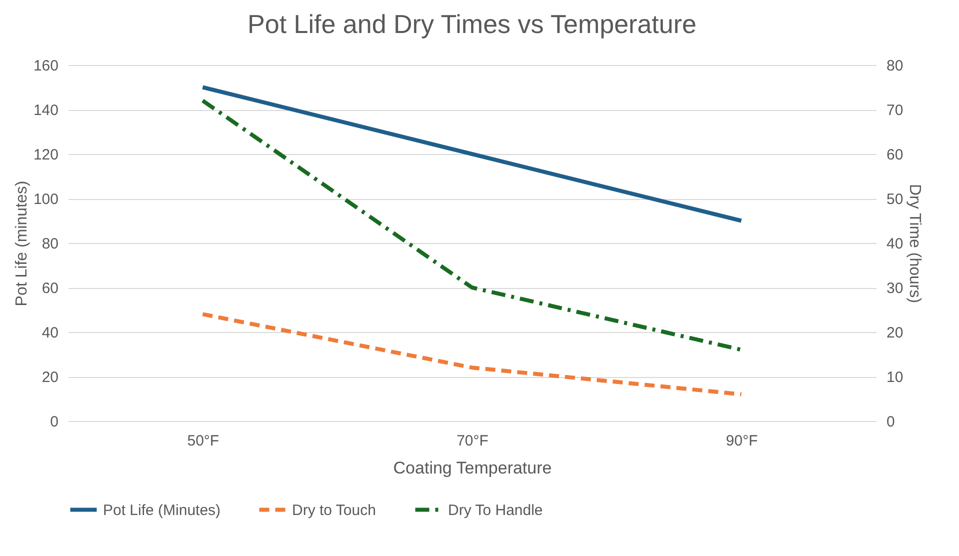 The height and width of the screenshot is (556, 959). What do you see at coordinates (45, 155) in the screenshot?
I see `y-tick-label: 120` at bounding box center [45, 155].